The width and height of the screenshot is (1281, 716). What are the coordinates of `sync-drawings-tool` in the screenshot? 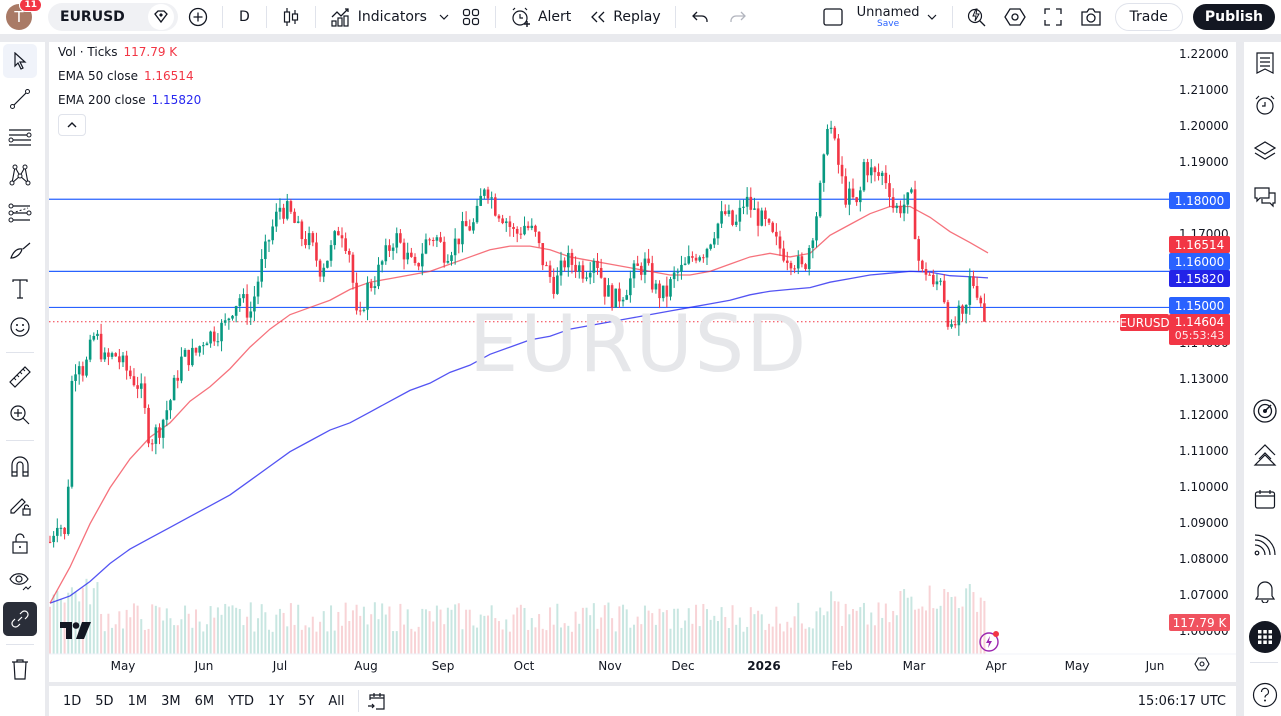 It's located at (20, 619).